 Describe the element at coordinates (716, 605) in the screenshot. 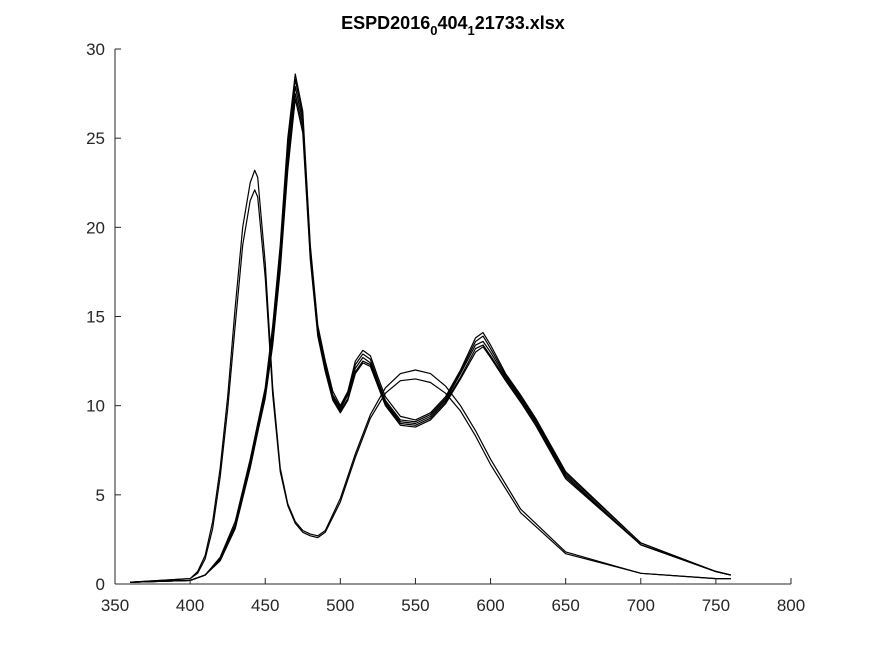

I see `x-tick-label: 750` at that location.